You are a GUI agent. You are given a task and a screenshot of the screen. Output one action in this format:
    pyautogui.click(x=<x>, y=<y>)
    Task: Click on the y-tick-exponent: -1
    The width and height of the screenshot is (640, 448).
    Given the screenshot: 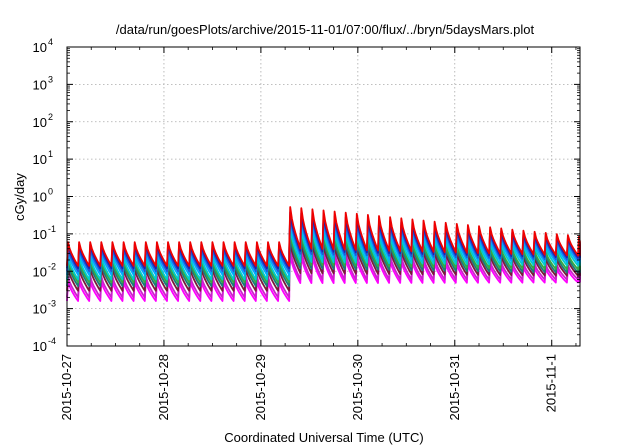 What is the action you would take?
    pyautogui.click(x=52, y=229)
    